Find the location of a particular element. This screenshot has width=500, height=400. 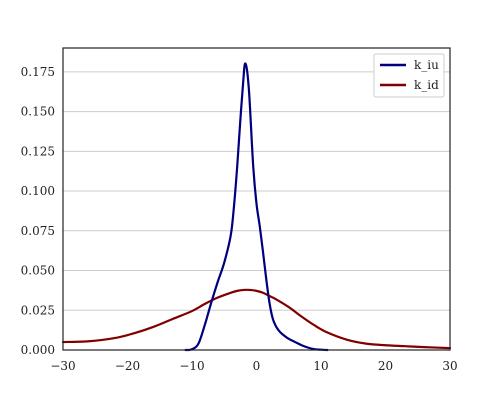

x-tick-label: 10 is located at coordinates (320, 366).